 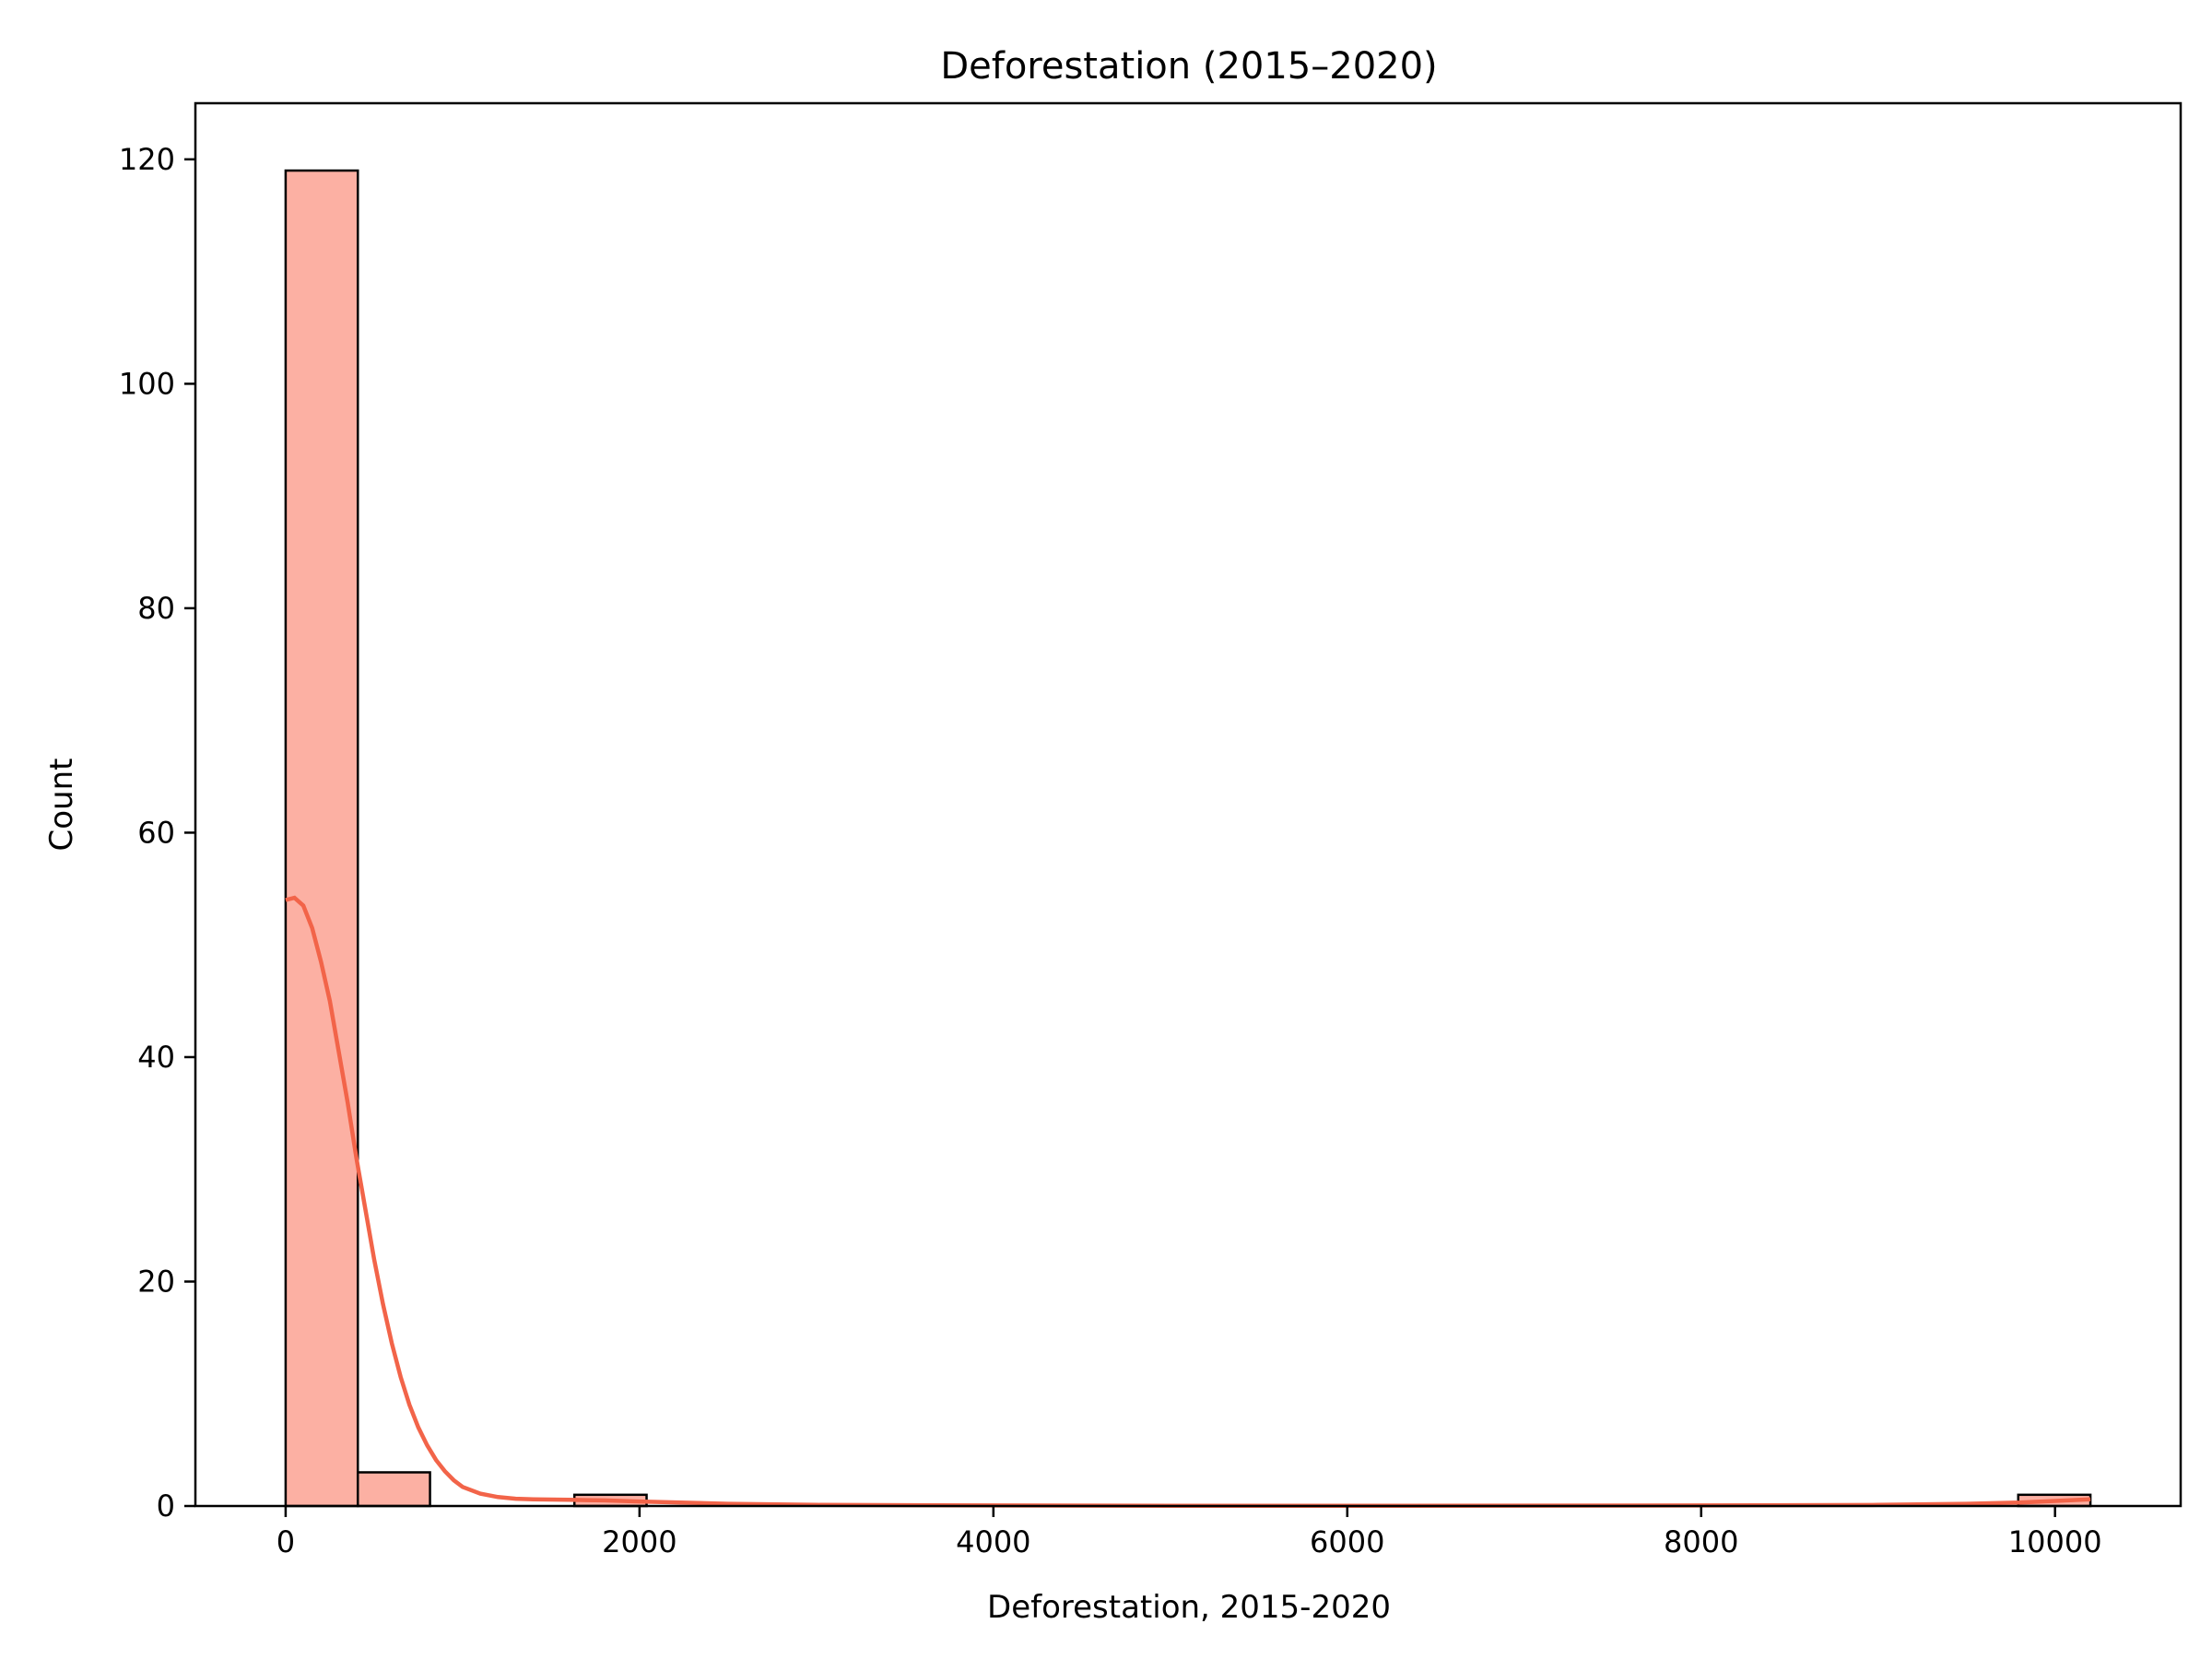 I want to click on y-axis-label: Count, so click(x=61, y=805).